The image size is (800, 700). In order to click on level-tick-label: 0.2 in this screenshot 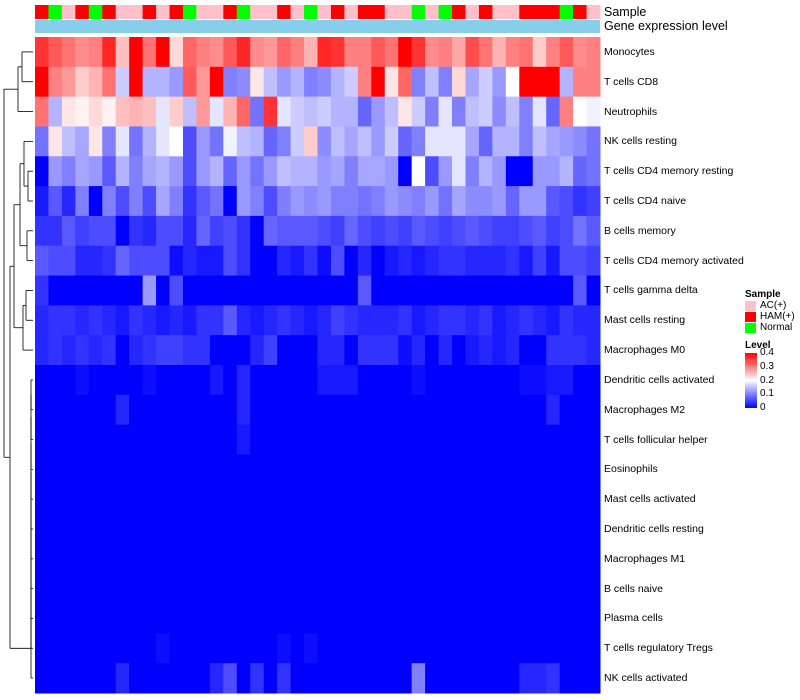, I will do `click(767, 380)`.